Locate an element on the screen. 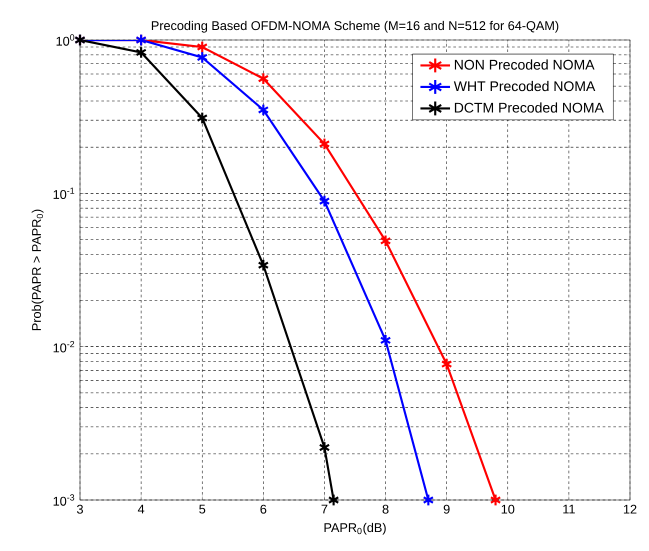 The width and height of the screenshot is (649, 551). x-tick-label: 5 is located at coordinates (202, 509).